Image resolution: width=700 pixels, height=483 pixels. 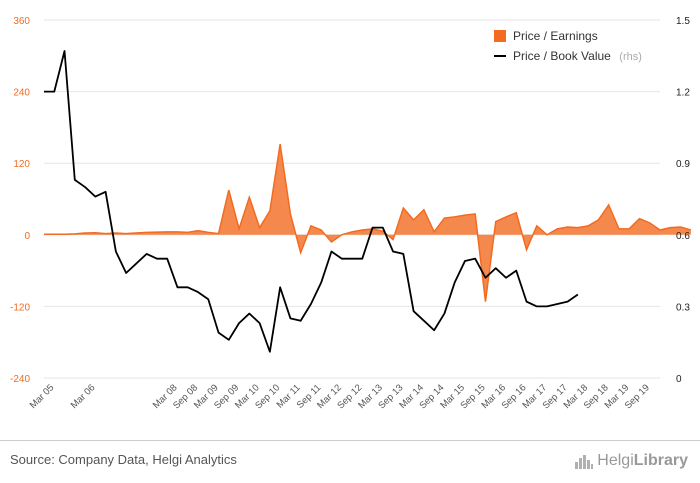 What do you see at coordinates (27, 236) in the screenshot?
I see `left-tick-label: 0` at bounding box center [27, 236].